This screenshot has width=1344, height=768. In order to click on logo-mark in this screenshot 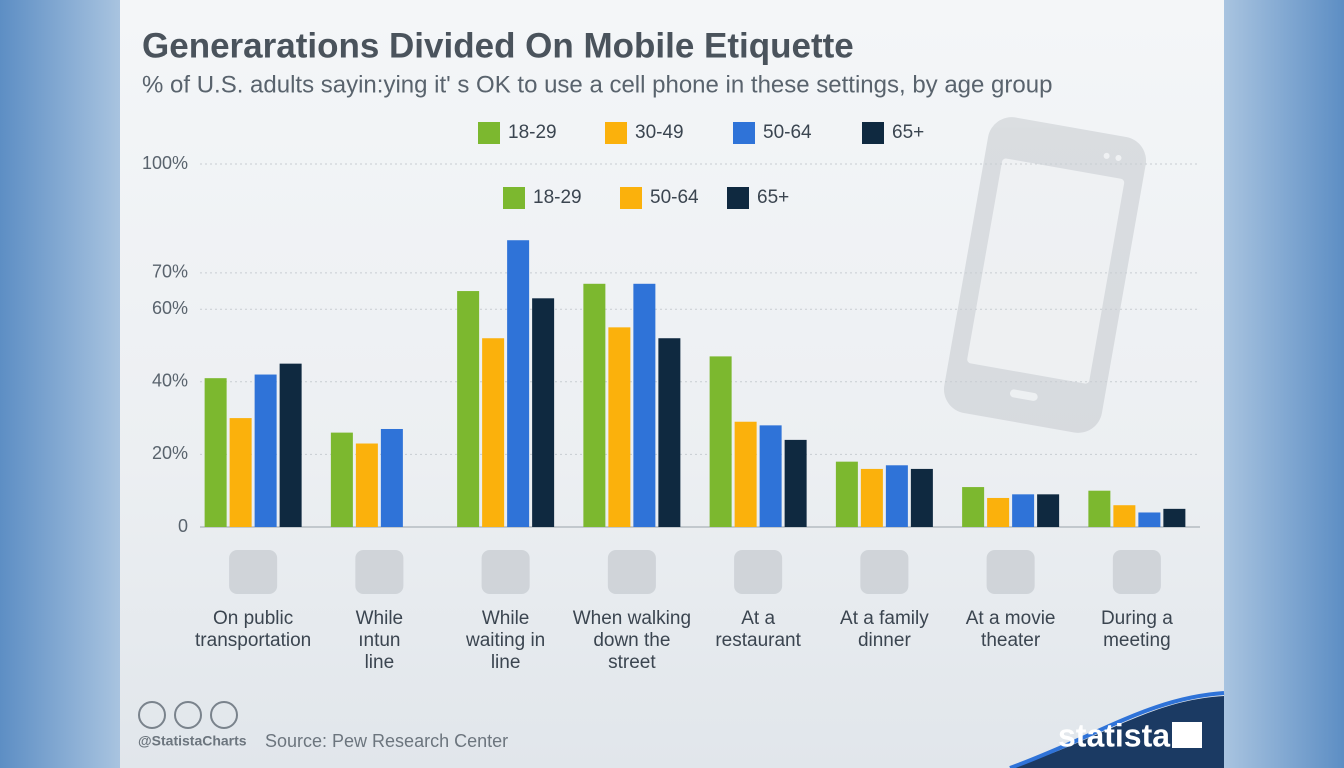, I will do `click(1187, 735)`.